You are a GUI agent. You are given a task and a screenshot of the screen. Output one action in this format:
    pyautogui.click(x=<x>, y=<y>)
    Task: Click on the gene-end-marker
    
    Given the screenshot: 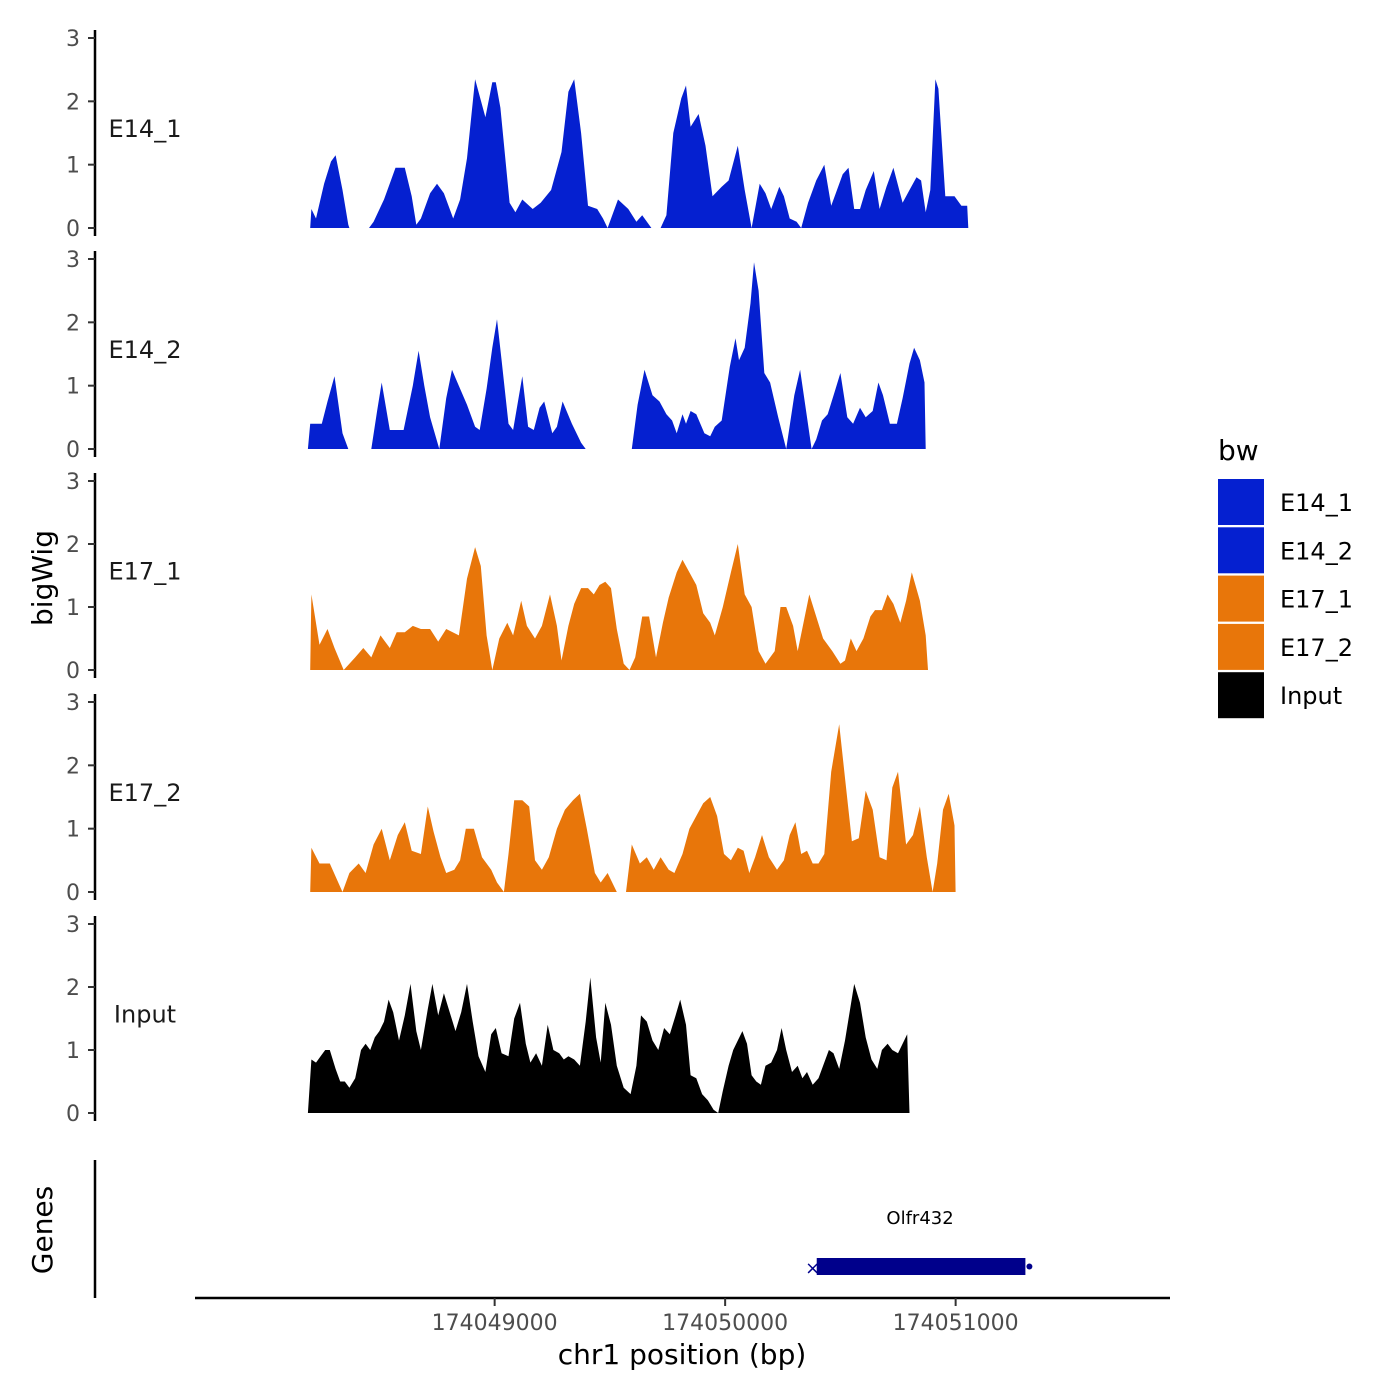 What is the action you would take?
    pyautogui.click(x=1029, y=1266)
    